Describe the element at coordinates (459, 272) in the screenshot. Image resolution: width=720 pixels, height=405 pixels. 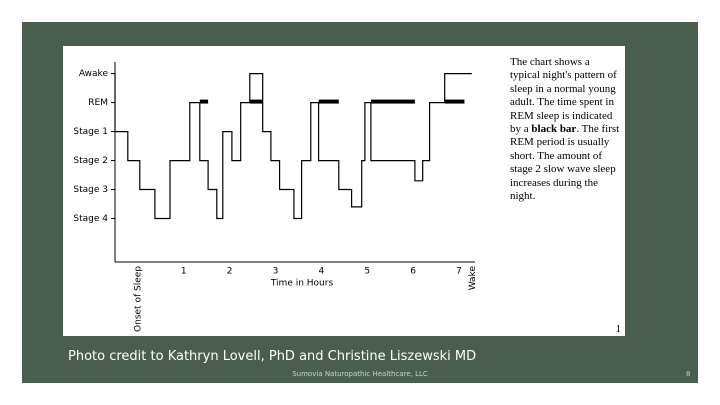
I see `x-tick-label: 7` at that location.